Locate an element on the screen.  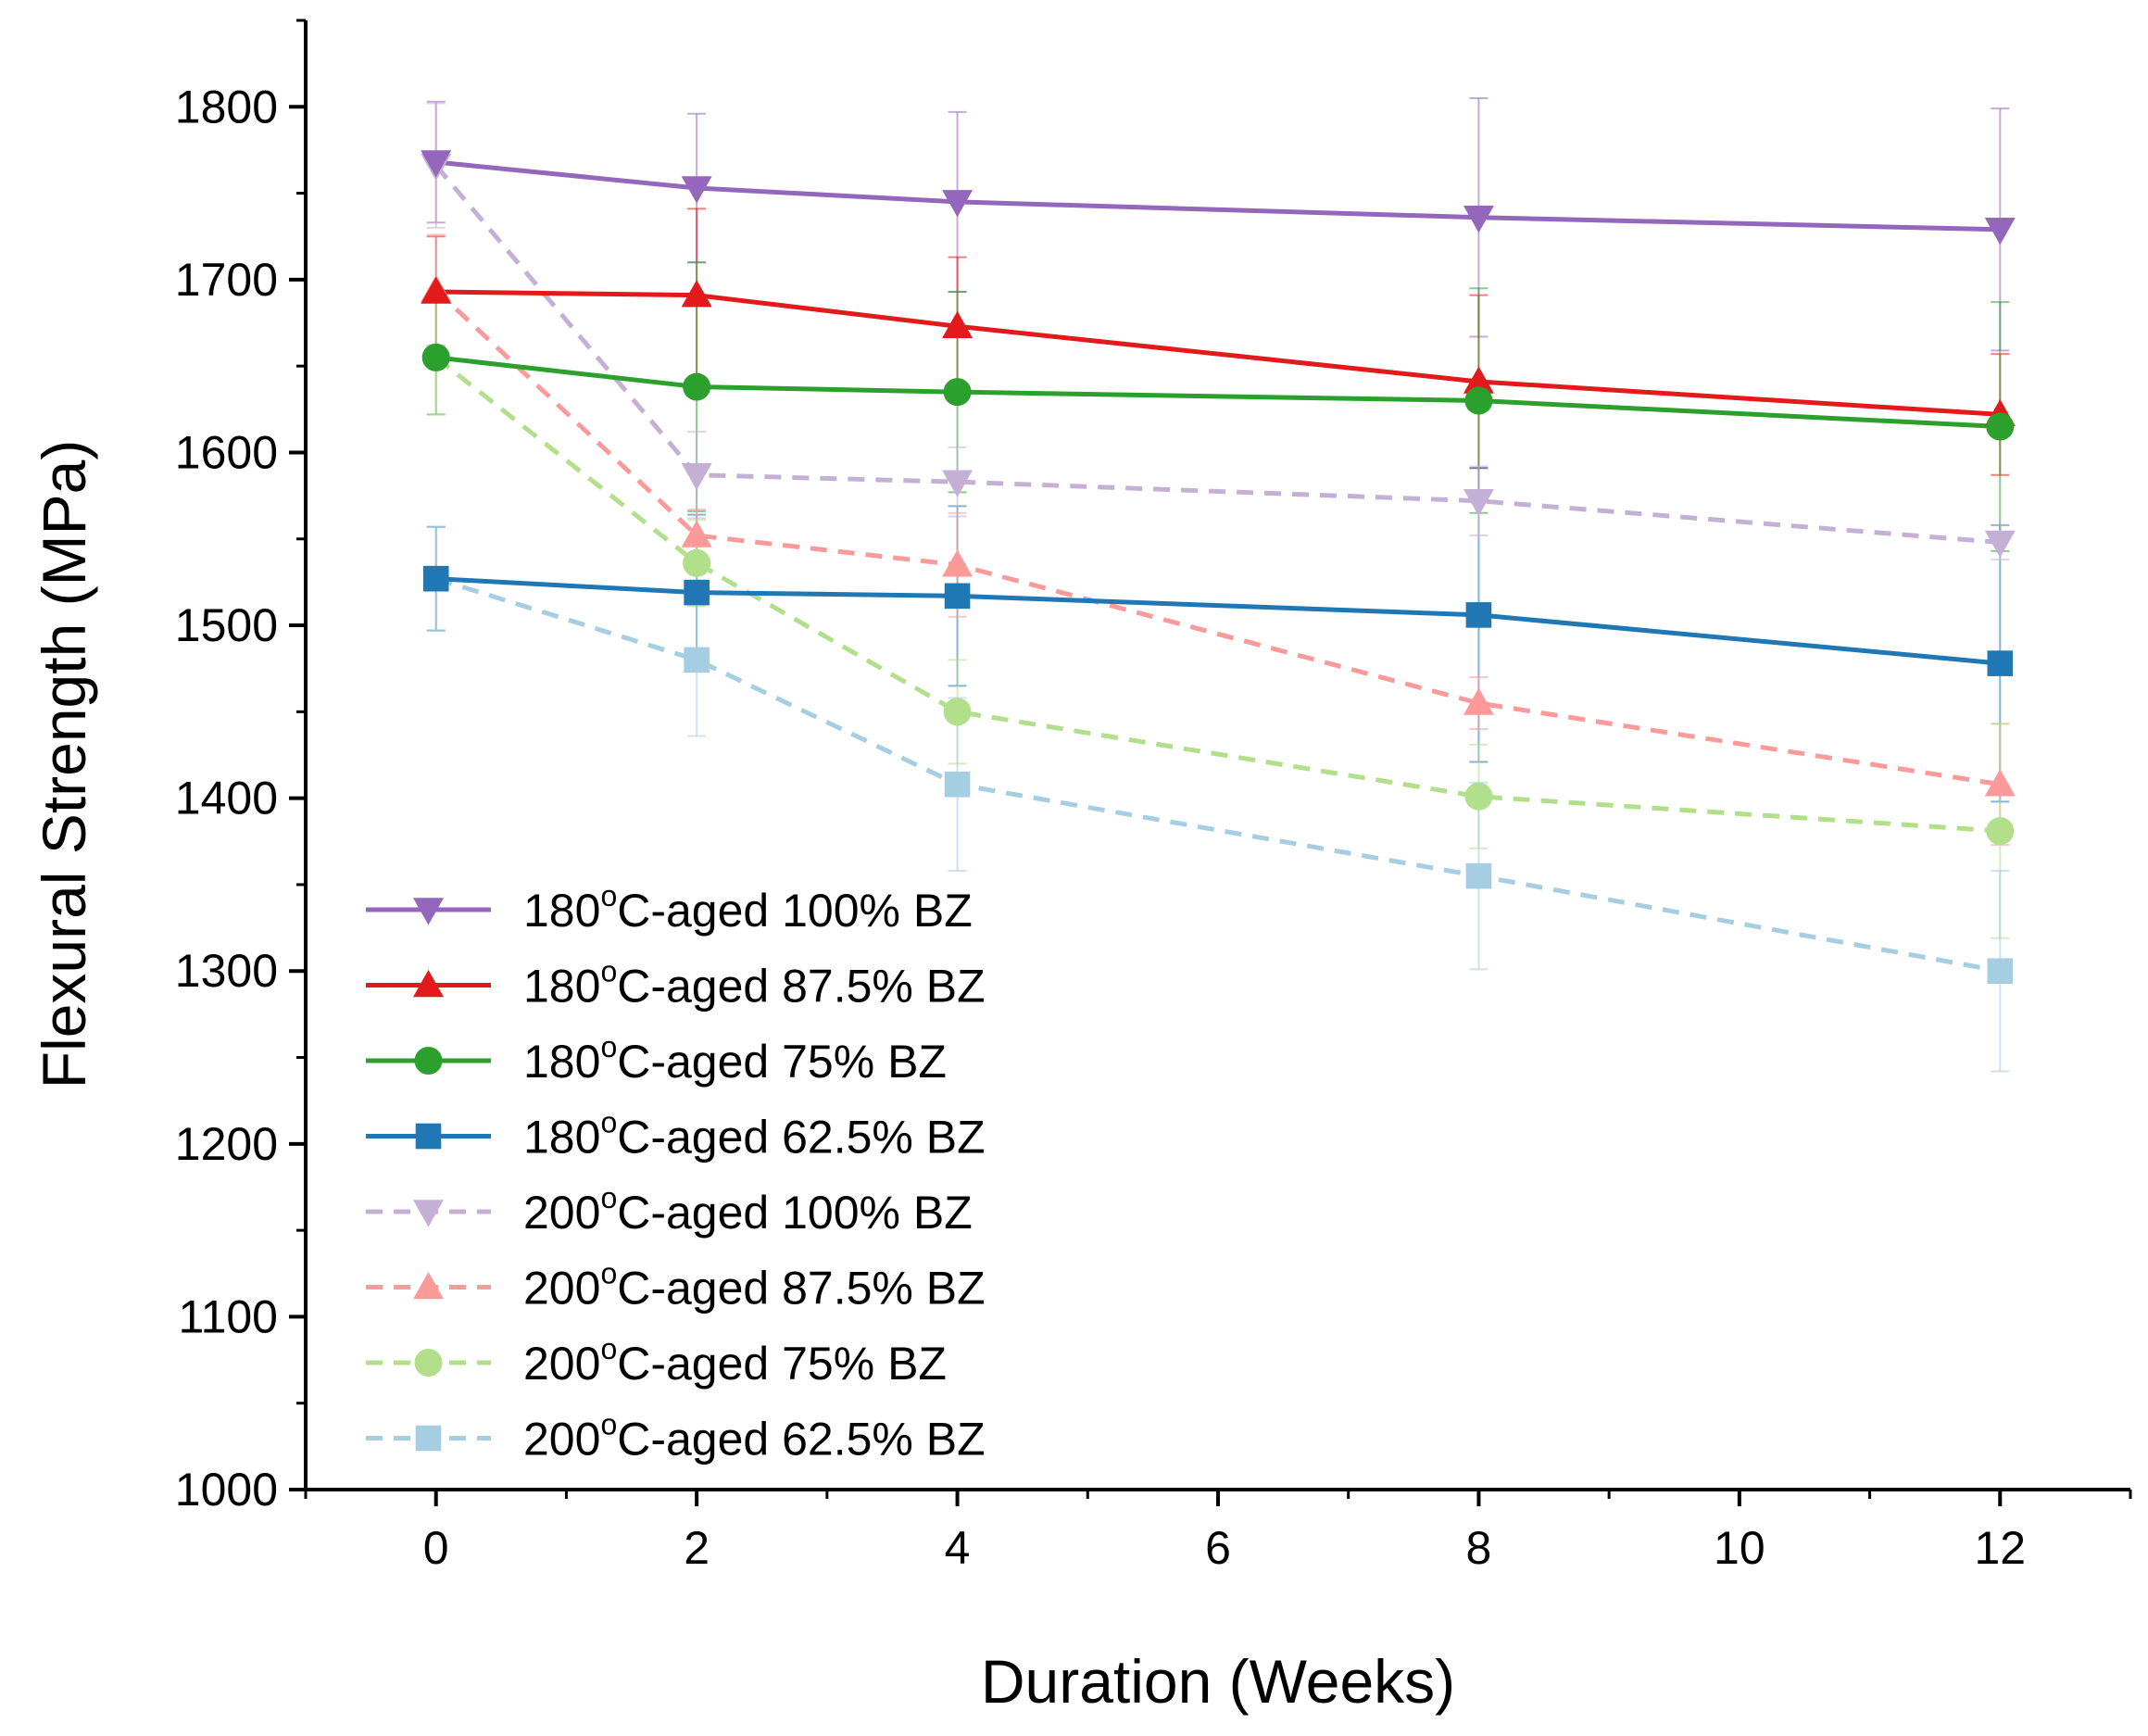
legend-entry-2: 180oC-aged 87.5% BZ is located at coordinates (676, 984).